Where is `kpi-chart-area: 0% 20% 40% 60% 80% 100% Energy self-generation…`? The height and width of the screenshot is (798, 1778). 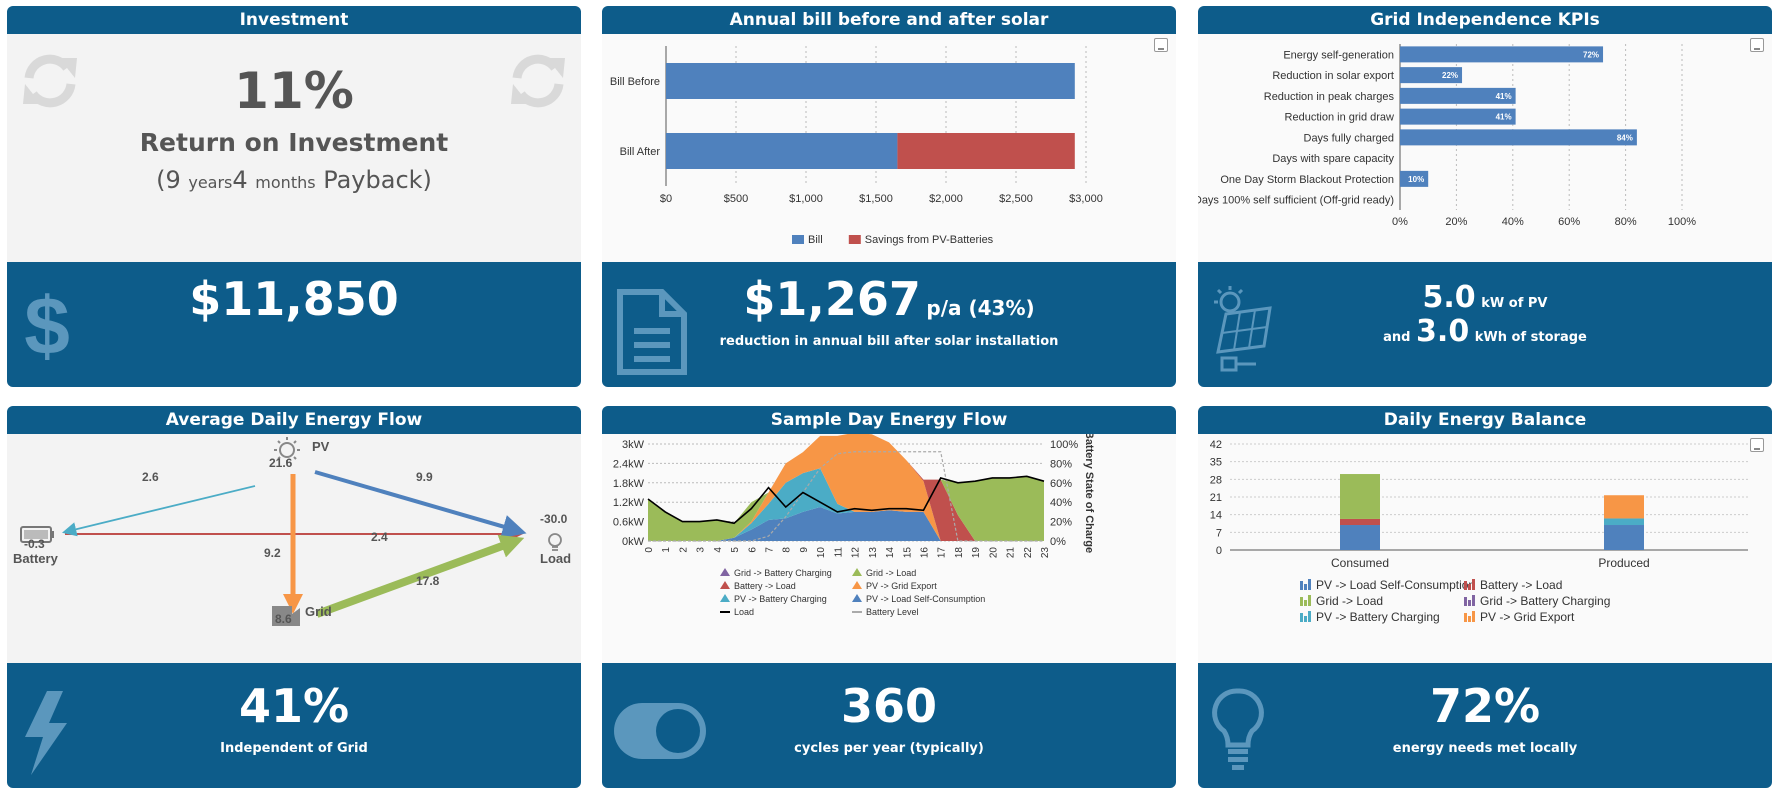
kpi-chart-area: 0% 20% 40% 60% 80% 100% Energy self-generation… is located at coordinates (1485, 148).